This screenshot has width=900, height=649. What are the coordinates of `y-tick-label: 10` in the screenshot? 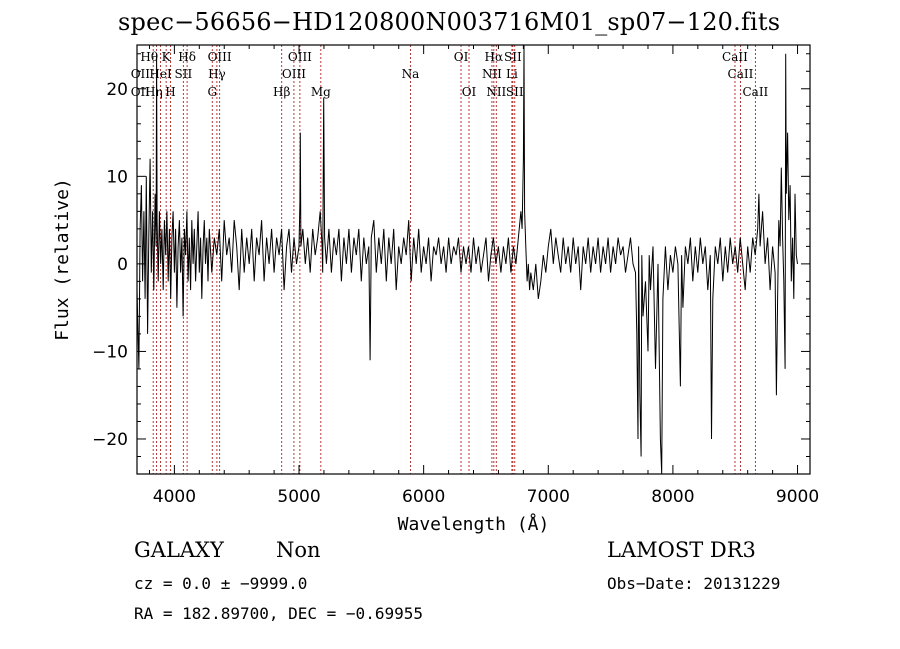 It's located at (117, 177).